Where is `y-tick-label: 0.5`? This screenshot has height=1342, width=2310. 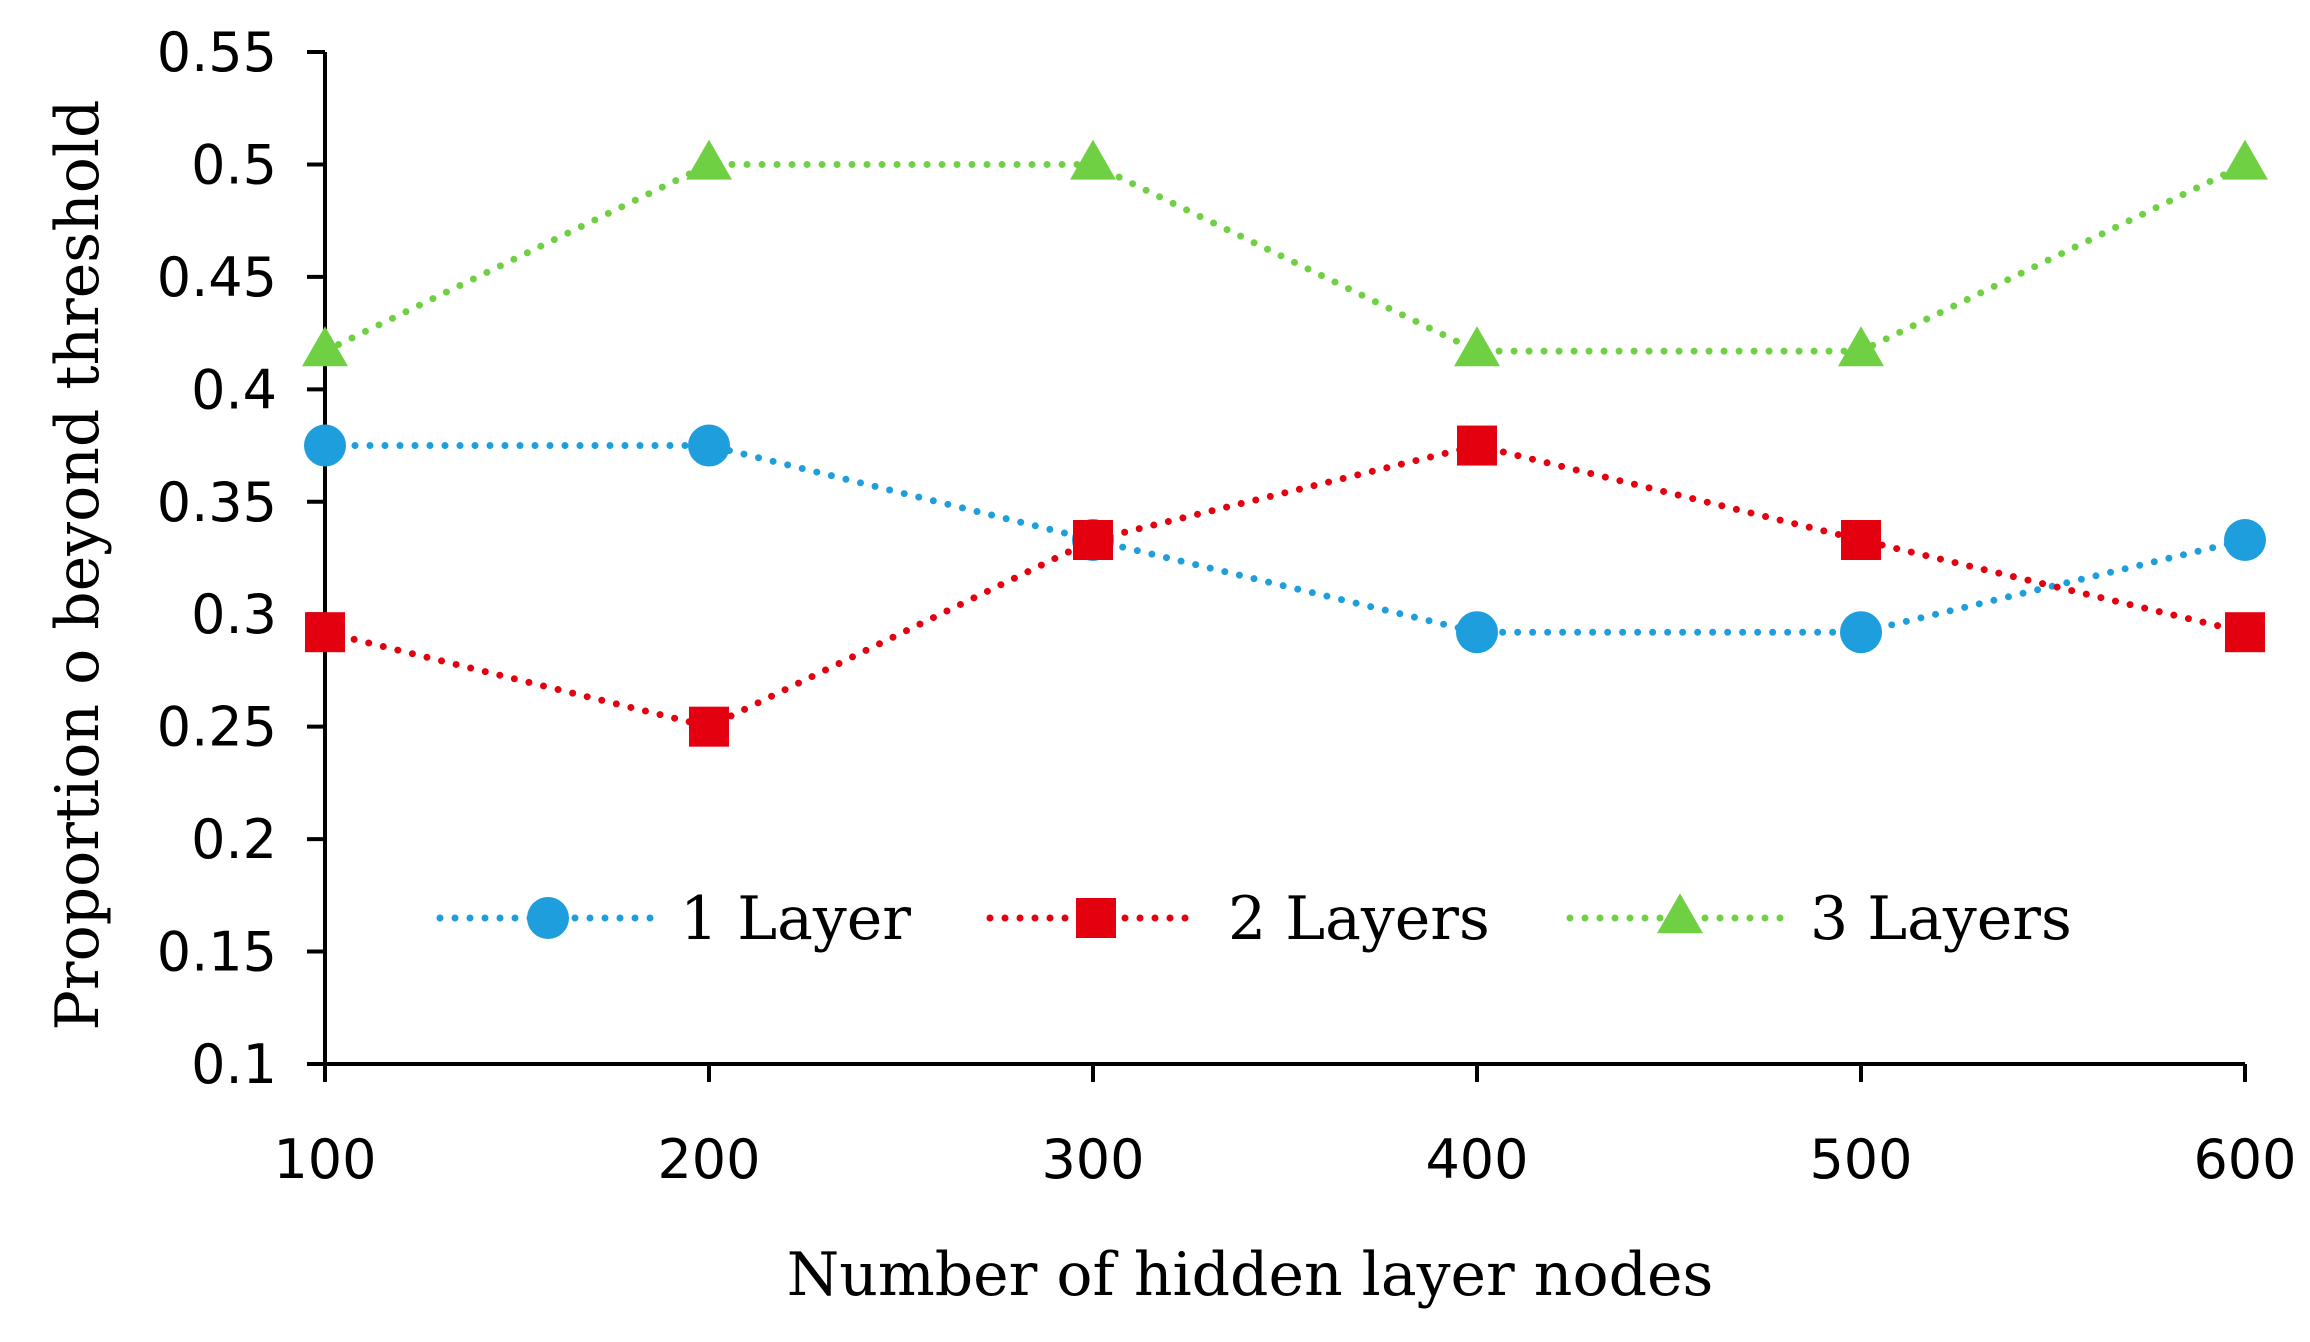 y-tick-label: 0.5 is located at coordinates (234, 164).